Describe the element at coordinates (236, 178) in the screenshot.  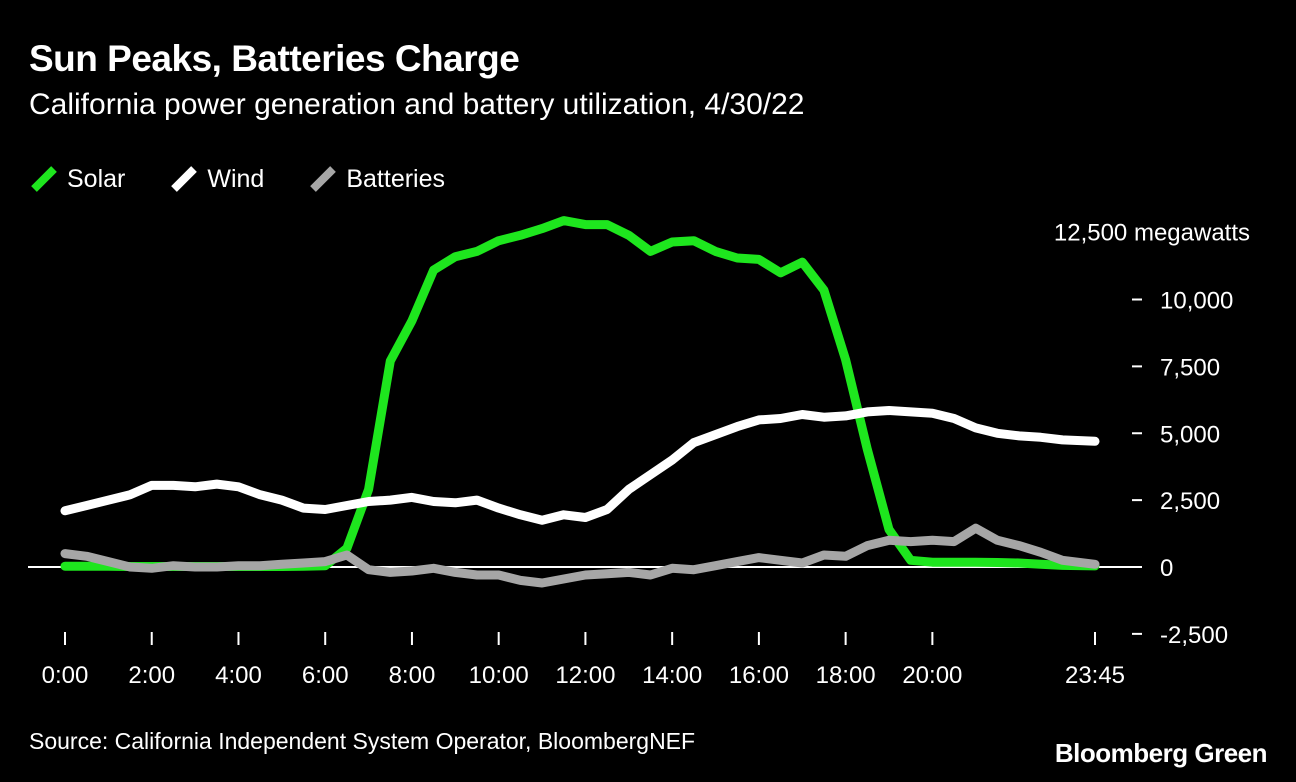
I see `legend-label-wind: Wind` at that location.